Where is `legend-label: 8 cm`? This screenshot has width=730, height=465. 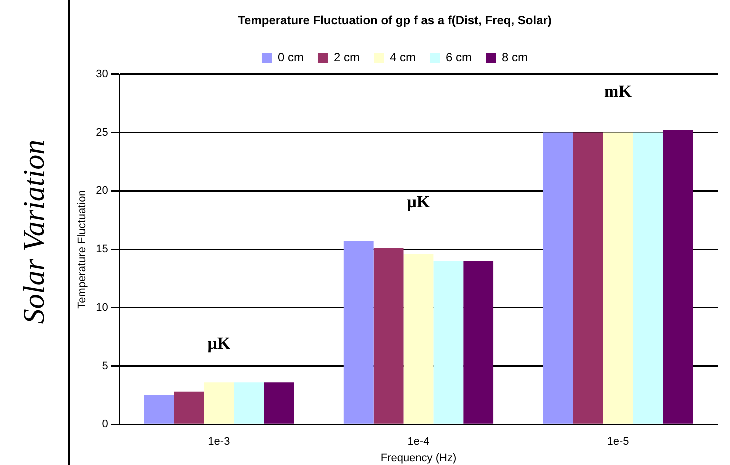
legend-label: 8 cm is located at coordinates (515, 57).